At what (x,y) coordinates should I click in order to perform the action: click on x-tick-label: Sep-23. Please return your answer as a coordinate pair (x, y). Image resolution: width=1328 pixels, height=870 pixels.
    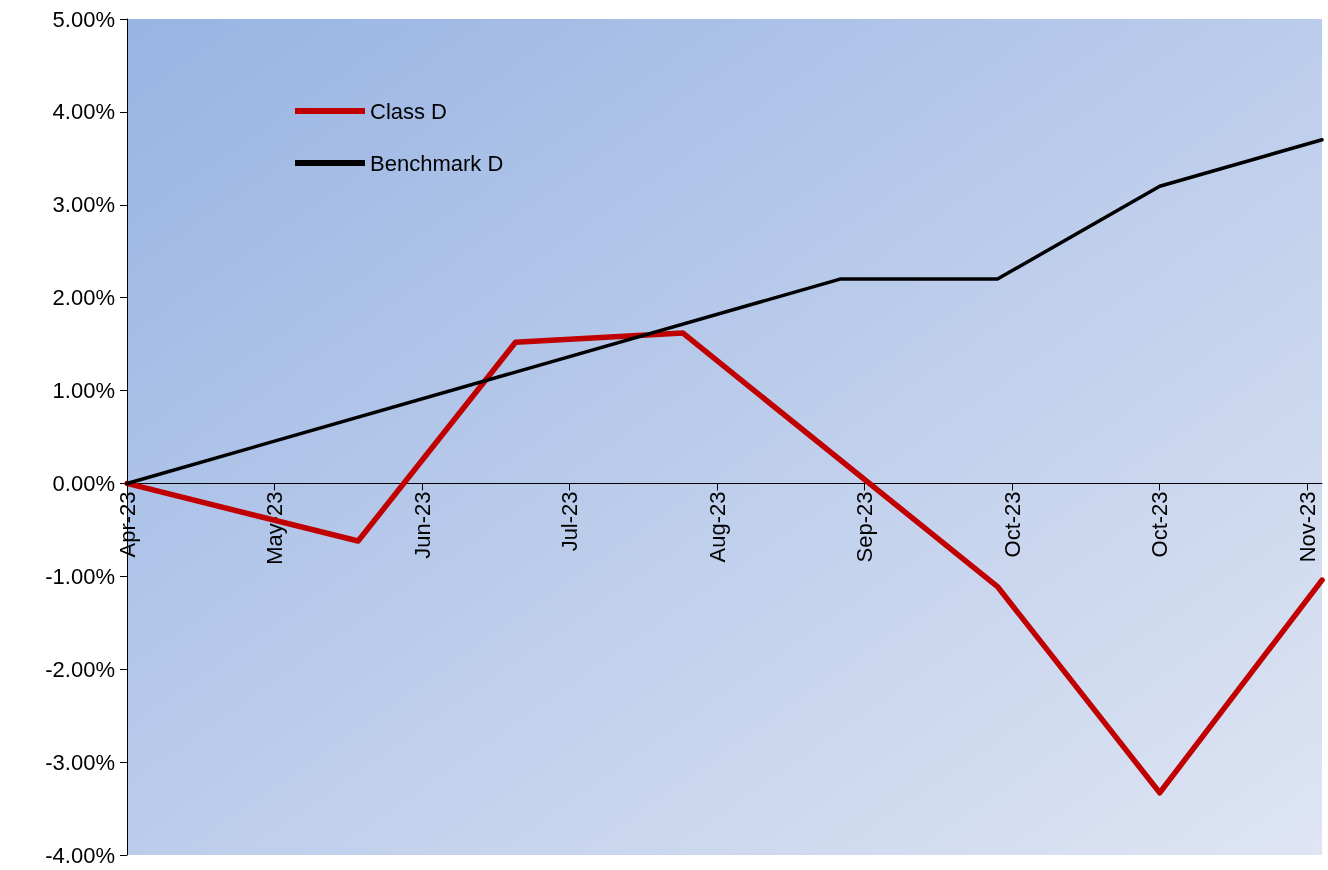
    Looking at the image, I should click on (865, 527).